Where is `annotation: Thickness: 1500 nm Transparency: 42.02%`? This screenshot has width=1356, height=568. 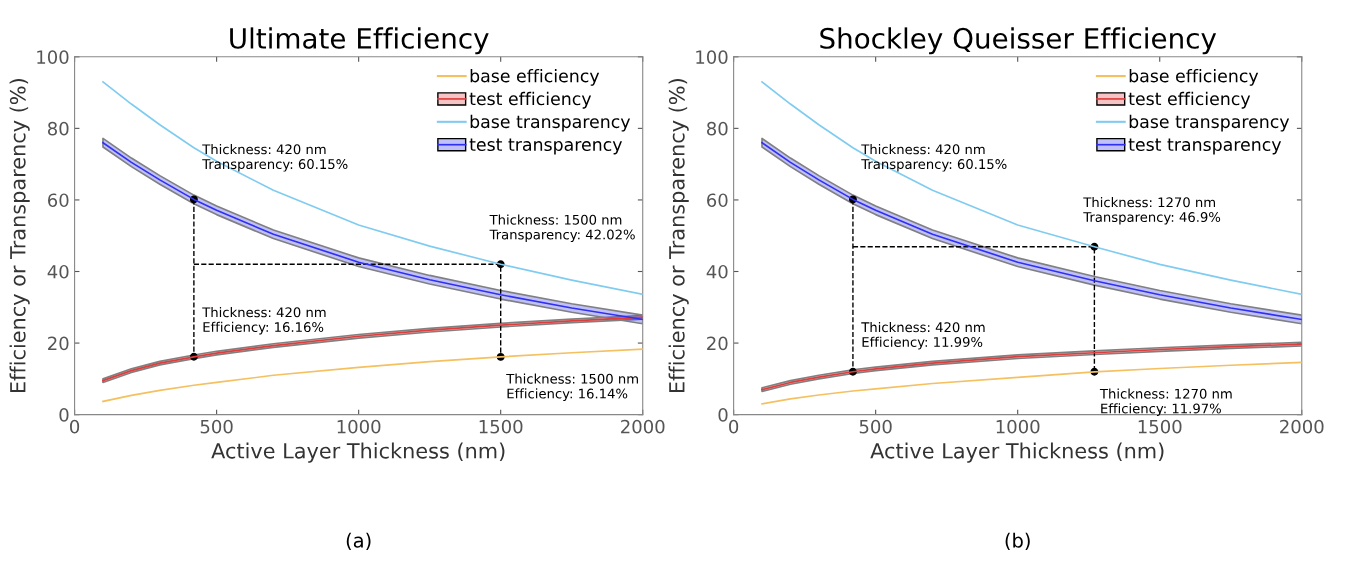
annotation: Thickness: 1500 nm Transparency: 42.02% is located at coordinates (562, 228).